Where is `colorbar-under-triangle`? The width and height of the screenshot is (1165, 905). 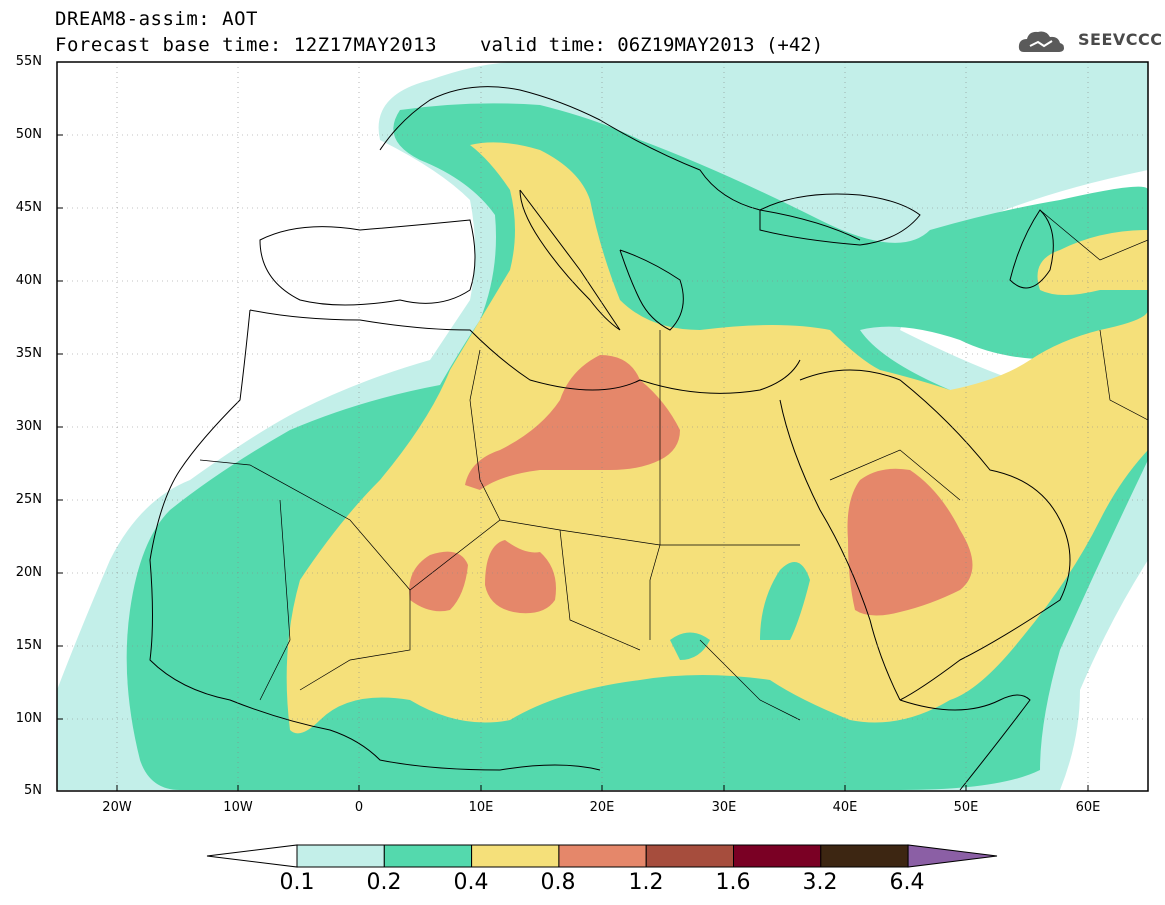
colorbar-under-triangle is located at coordinates (252, 856).